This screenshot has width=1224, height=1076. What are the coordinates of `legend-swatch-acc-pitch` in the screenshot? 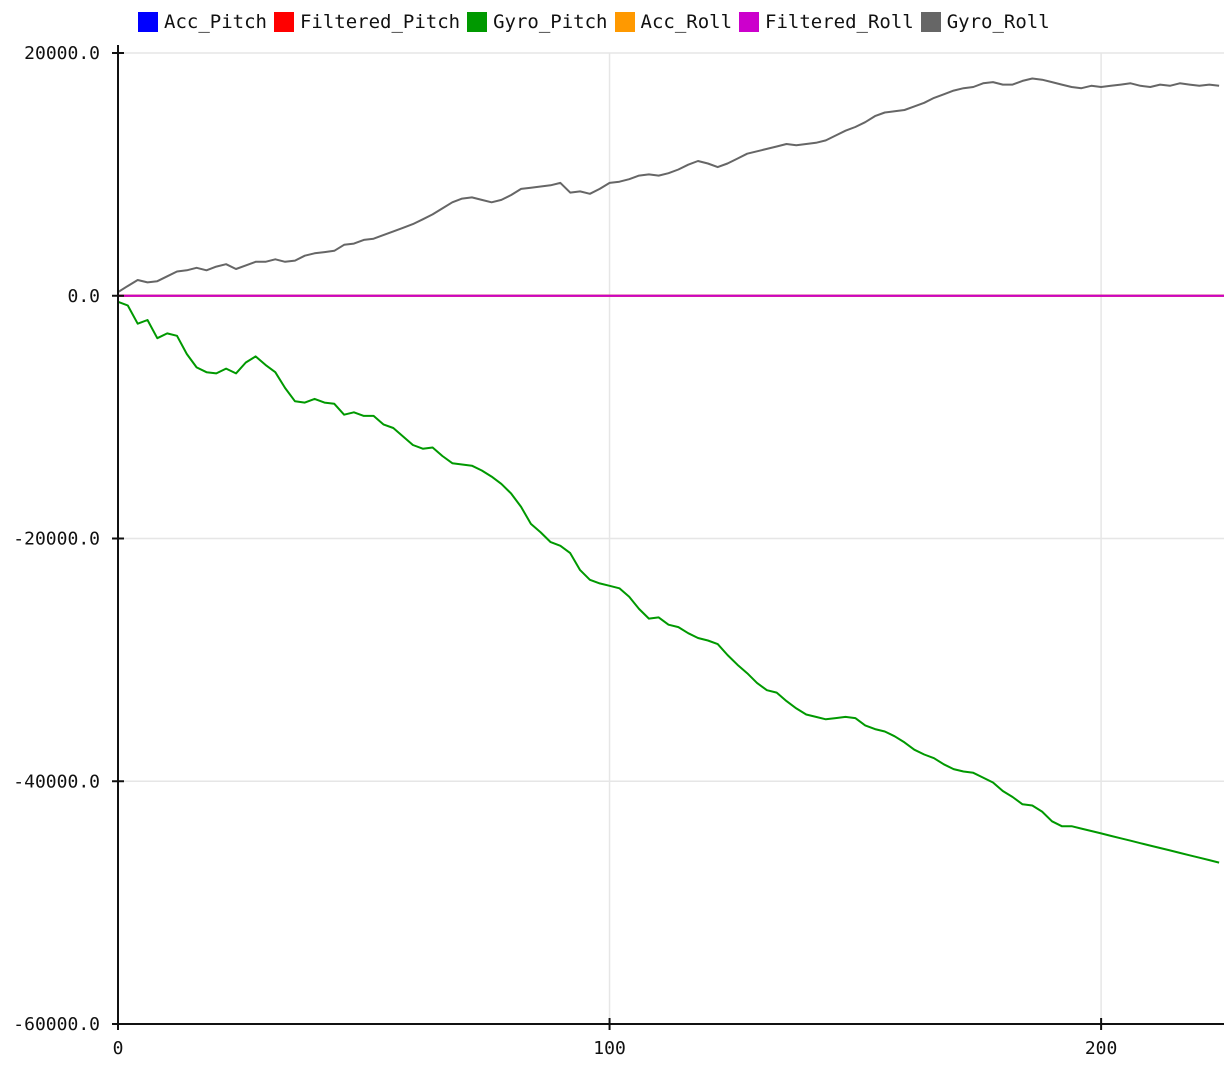 It's located at (148, 22).